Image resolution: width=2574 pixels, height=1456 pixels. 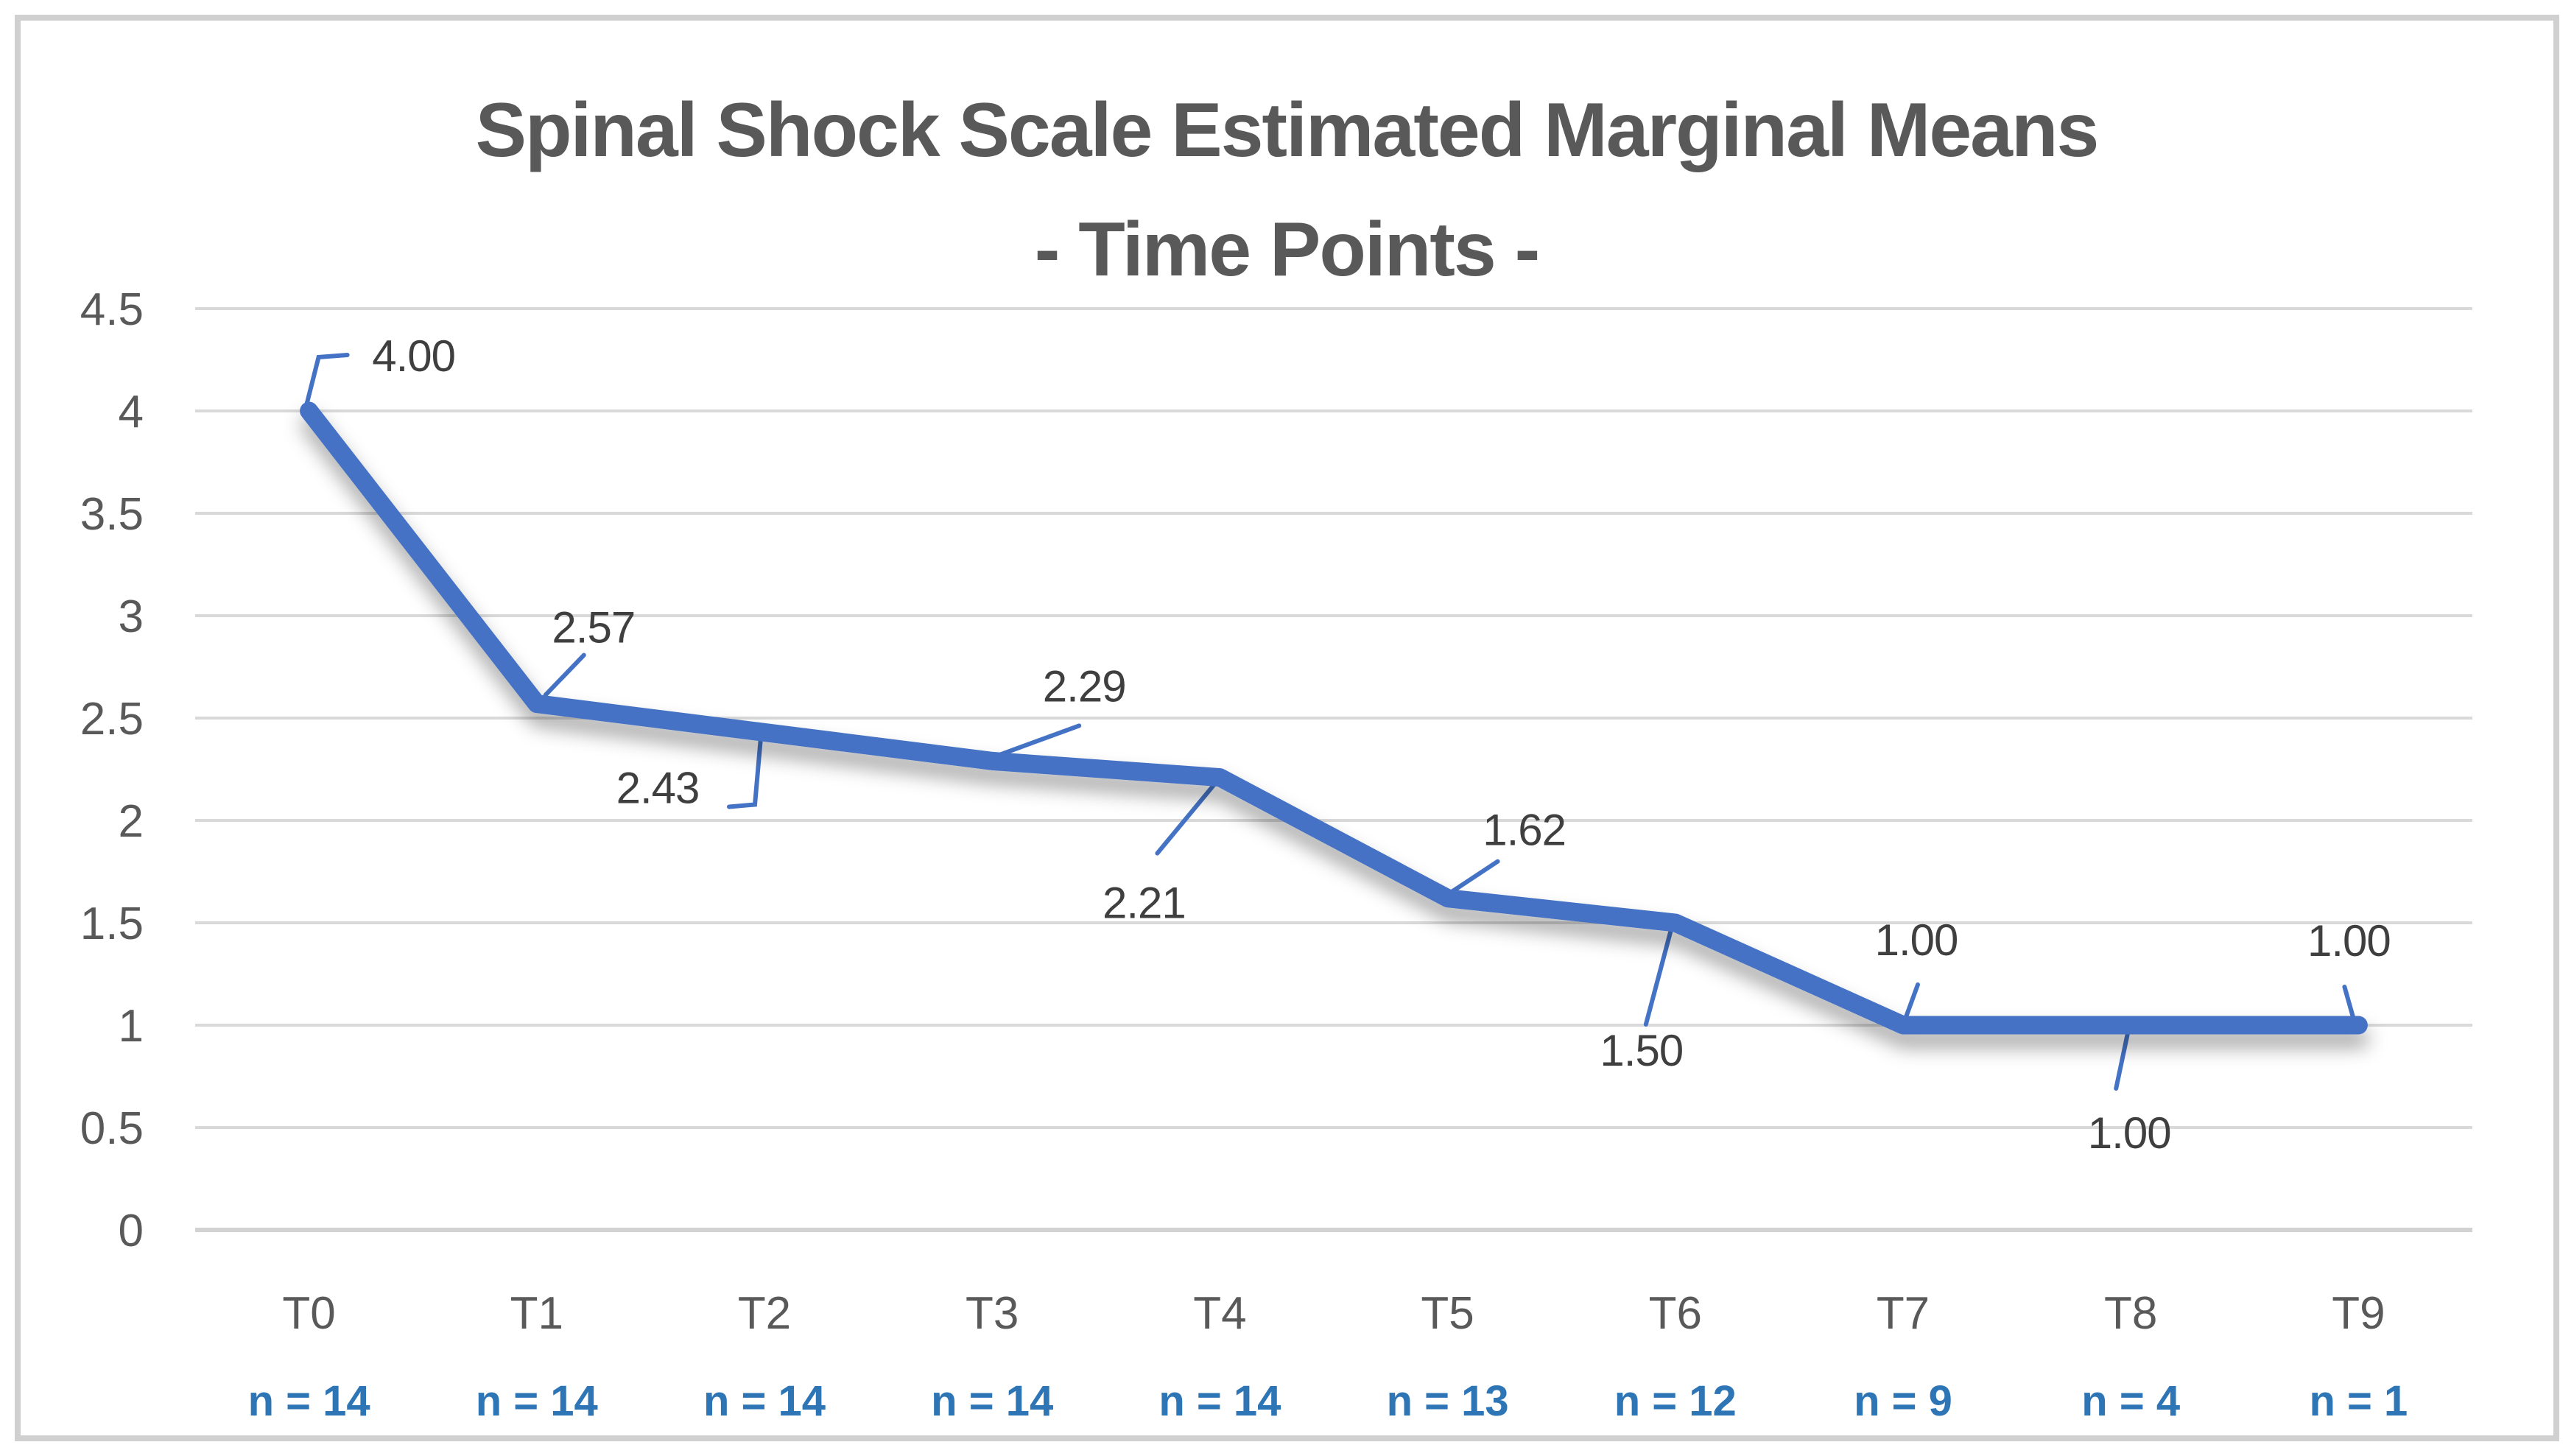 I want to click on y-tick-label: 3.5, so click(x=112, y=515).